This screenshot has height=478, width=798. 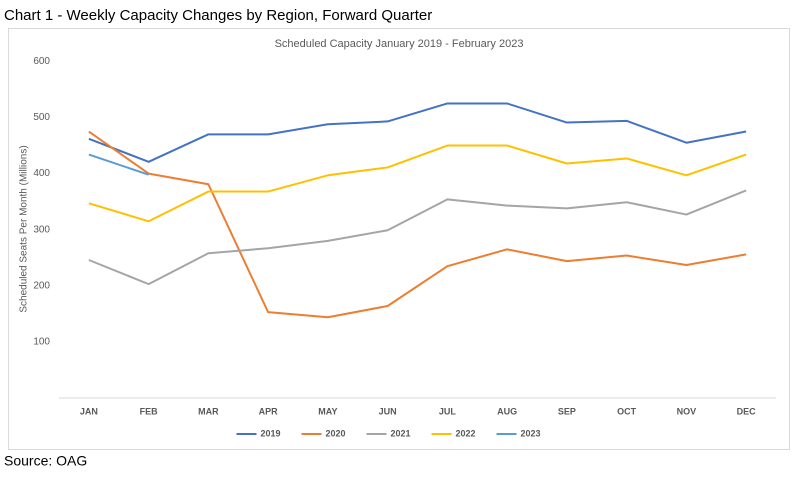 What do you see at coordinates (41, 285) in the screenshot?
I see `y-tick-label: 200` at bounding box center [41, 285].